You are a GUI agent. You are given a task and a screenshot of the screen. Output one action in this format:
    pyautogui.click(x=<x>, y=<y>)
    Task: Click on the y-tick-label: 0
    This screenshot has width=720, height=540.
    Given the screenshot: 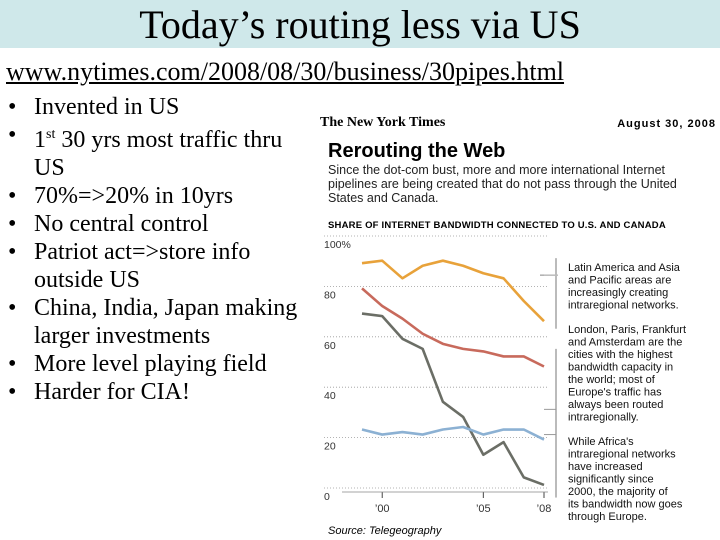 What is the action you would take?
    pyautogui.click(x=327, y=497)
    